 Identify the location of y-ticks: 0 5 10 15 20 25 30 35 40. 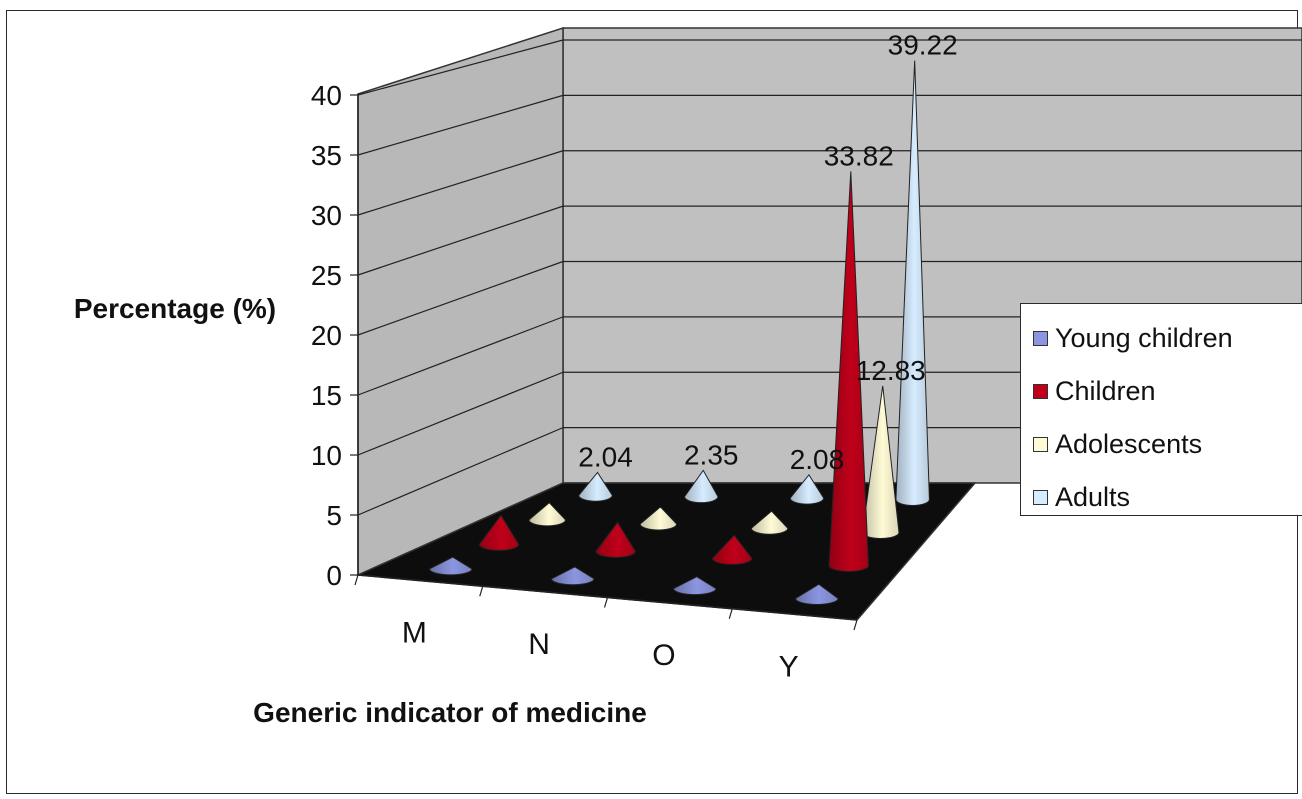
(334, 335).